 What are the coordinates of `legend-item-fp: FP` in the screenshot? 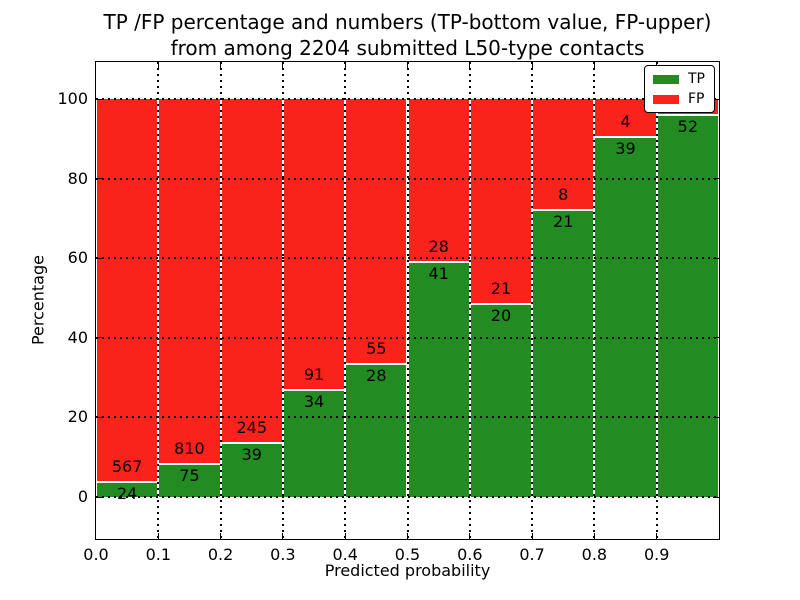 It's located at (679, 99).